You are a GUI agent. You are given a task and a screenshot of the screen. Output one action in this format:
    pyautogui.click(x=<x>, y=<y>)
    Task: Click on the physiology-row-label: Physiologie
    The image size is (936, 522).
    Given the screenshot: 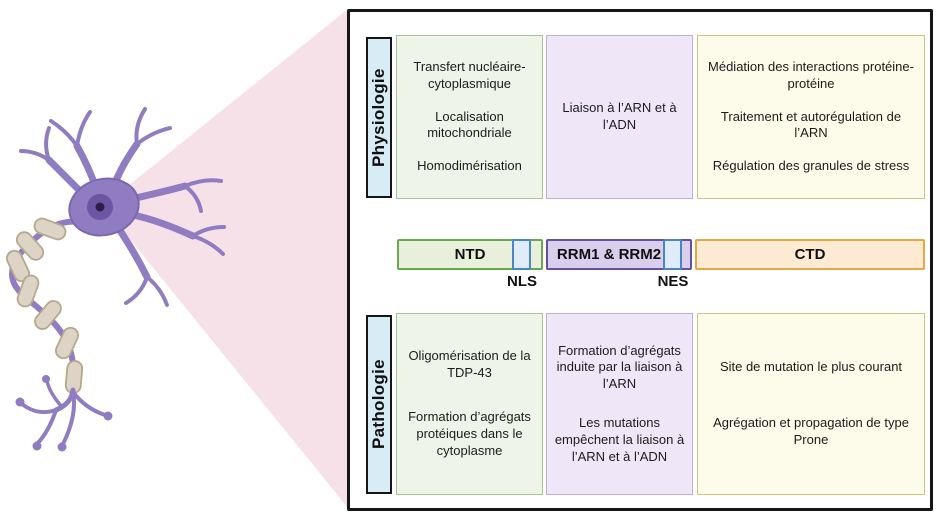 What is the action you would take?
    pyautogui.click(x=379, y=117)
    